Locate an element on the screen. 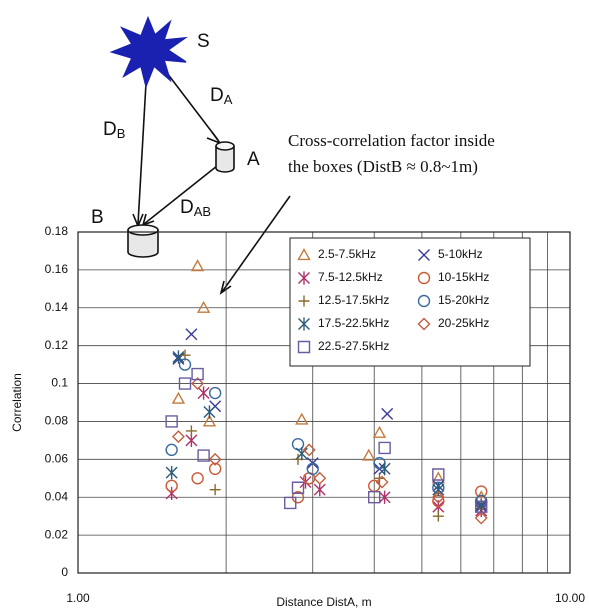 The width and height of the screenshot is (589, 612). legend-label: 5-10kHz is located at coordinates (460, 254).